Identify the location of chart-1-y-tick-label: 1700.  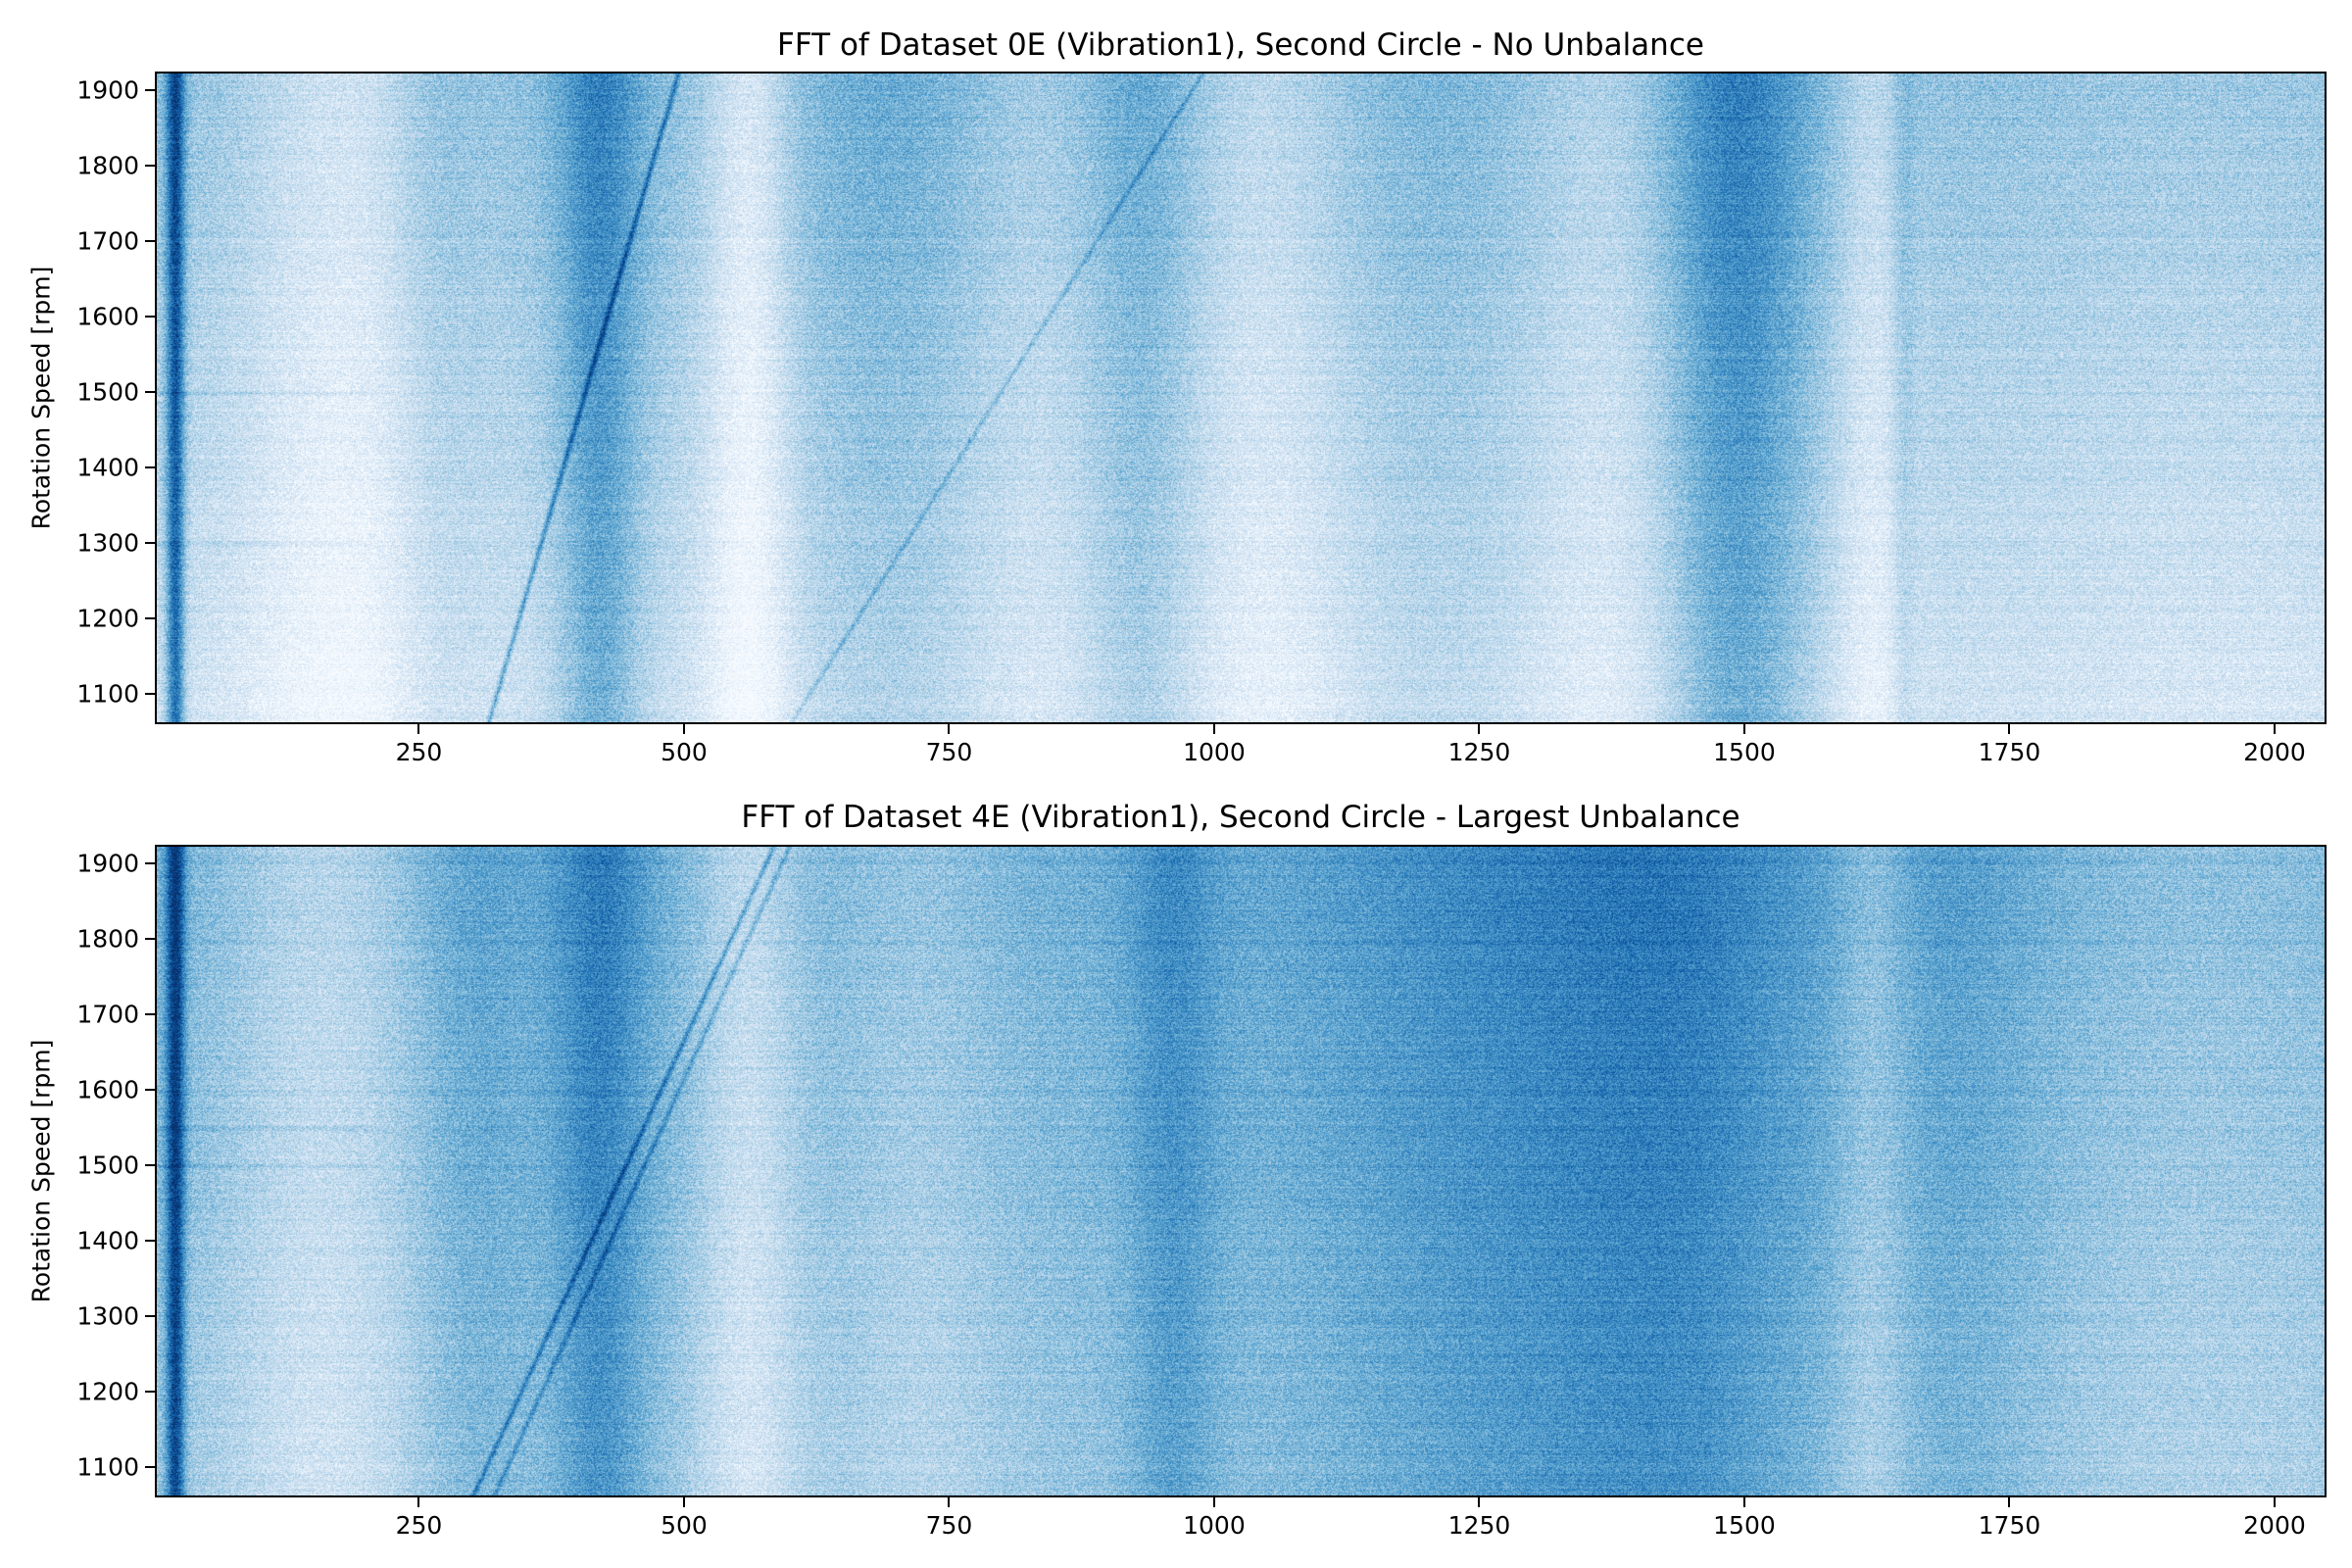
(107, 241).